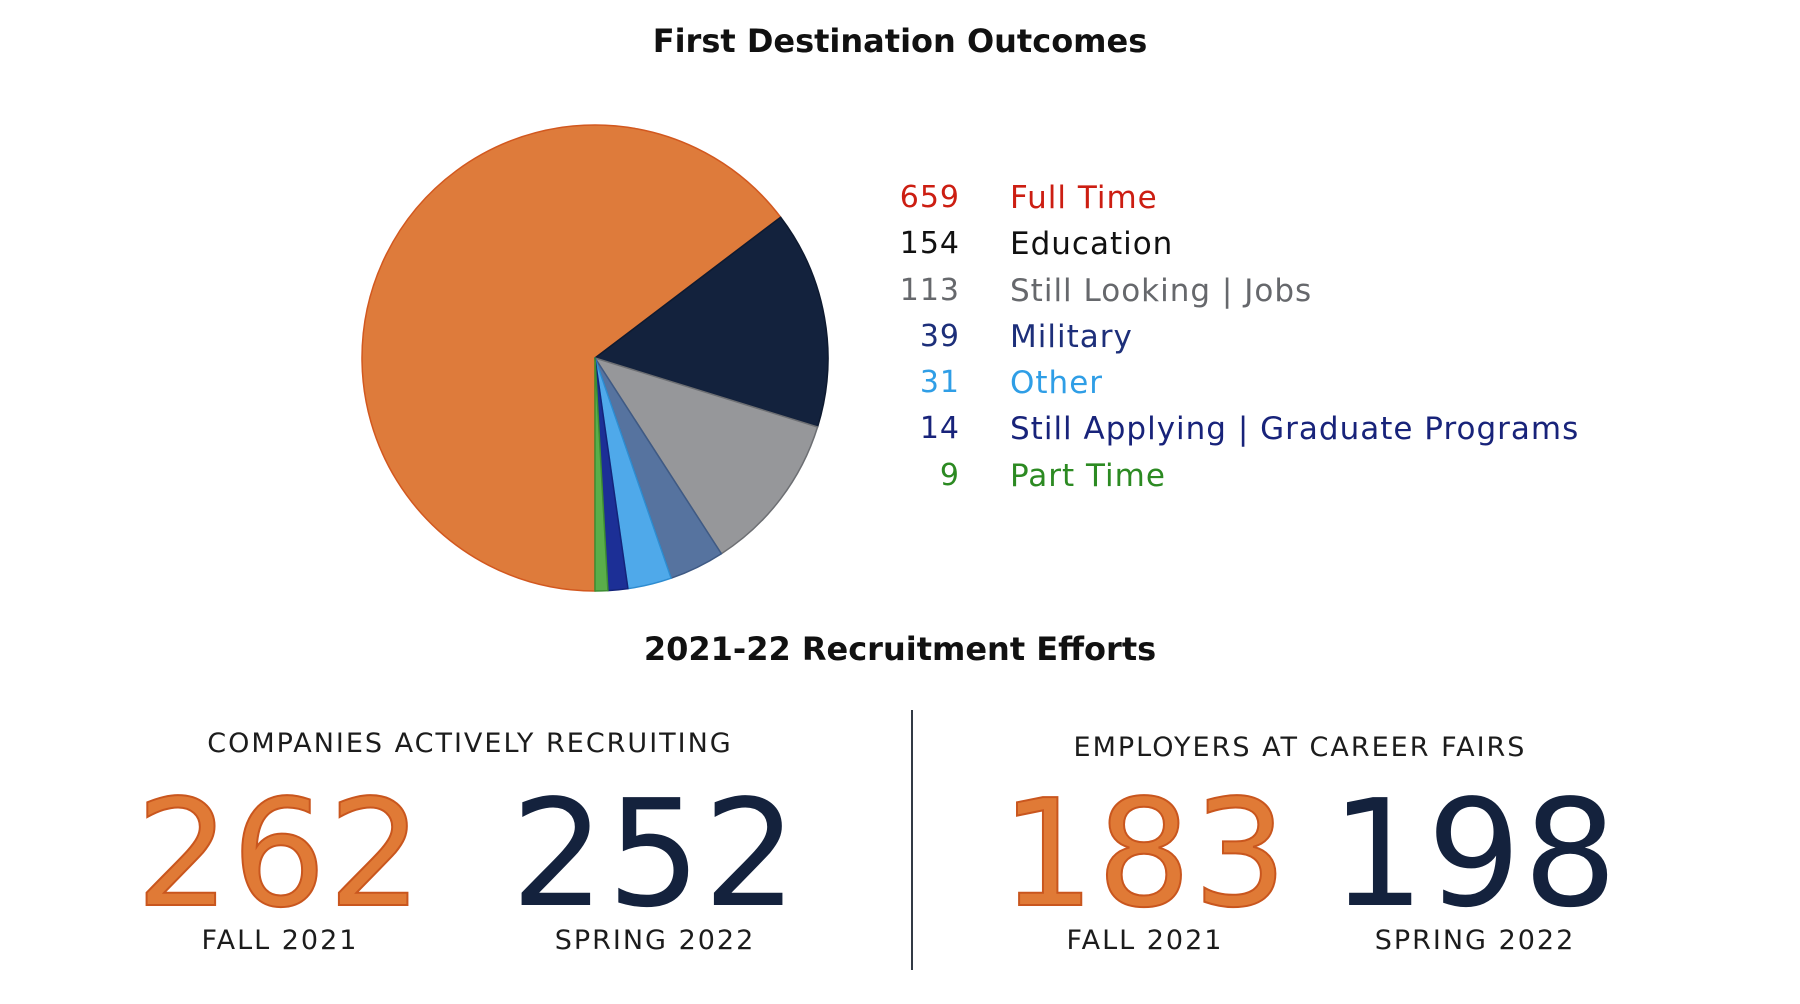 The width and height of the screenshot is (1800, 1004). What do you see at coordinates (929, 197) in the screenshot?
I see `legend-count: 659` at bounding box center [929, 197].